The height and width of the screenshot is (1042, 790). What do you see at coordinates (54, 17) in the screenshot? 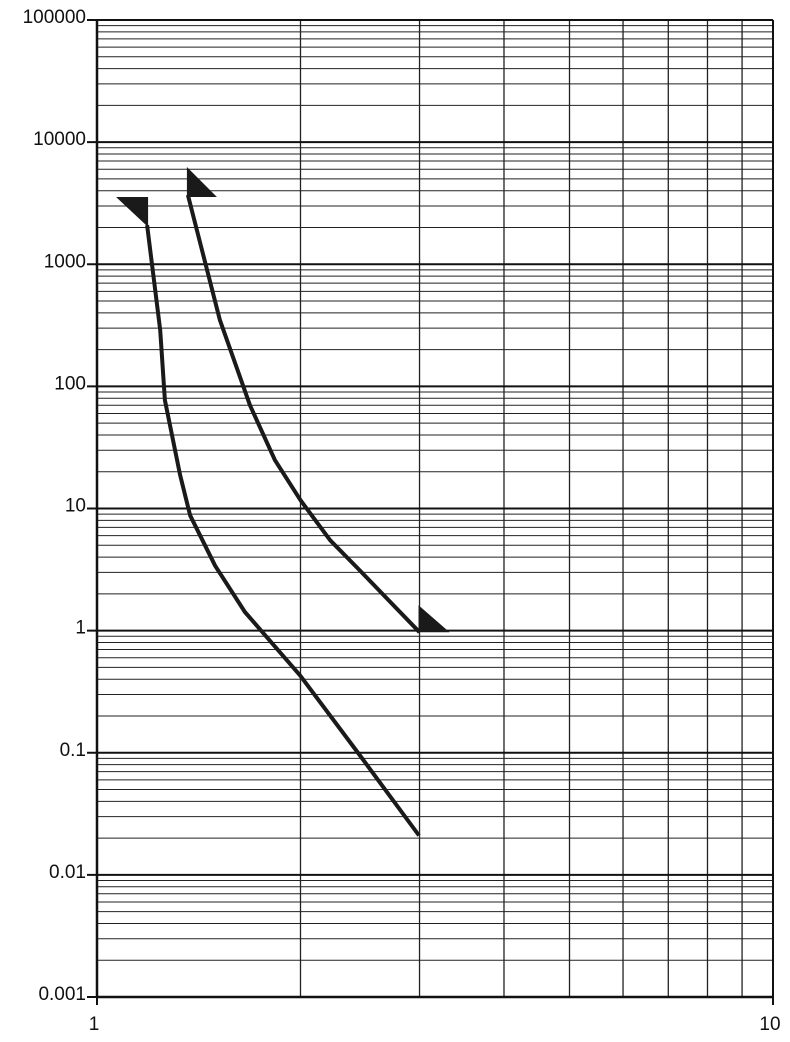
I see `y-tick-label: 100000` at bounding box center [54, 17].